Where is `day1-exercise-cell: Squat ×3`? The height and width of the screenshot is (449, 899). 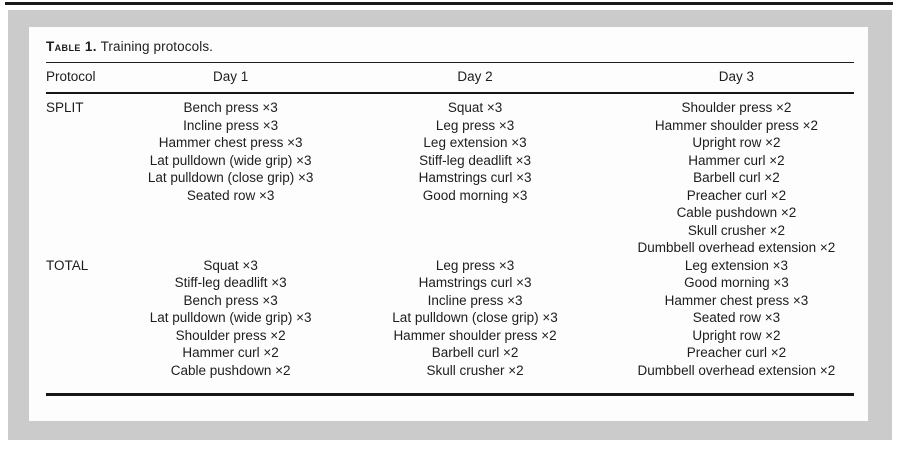 day1-exercise-cell: Squat ×3 is located at coordinates (230, 265).